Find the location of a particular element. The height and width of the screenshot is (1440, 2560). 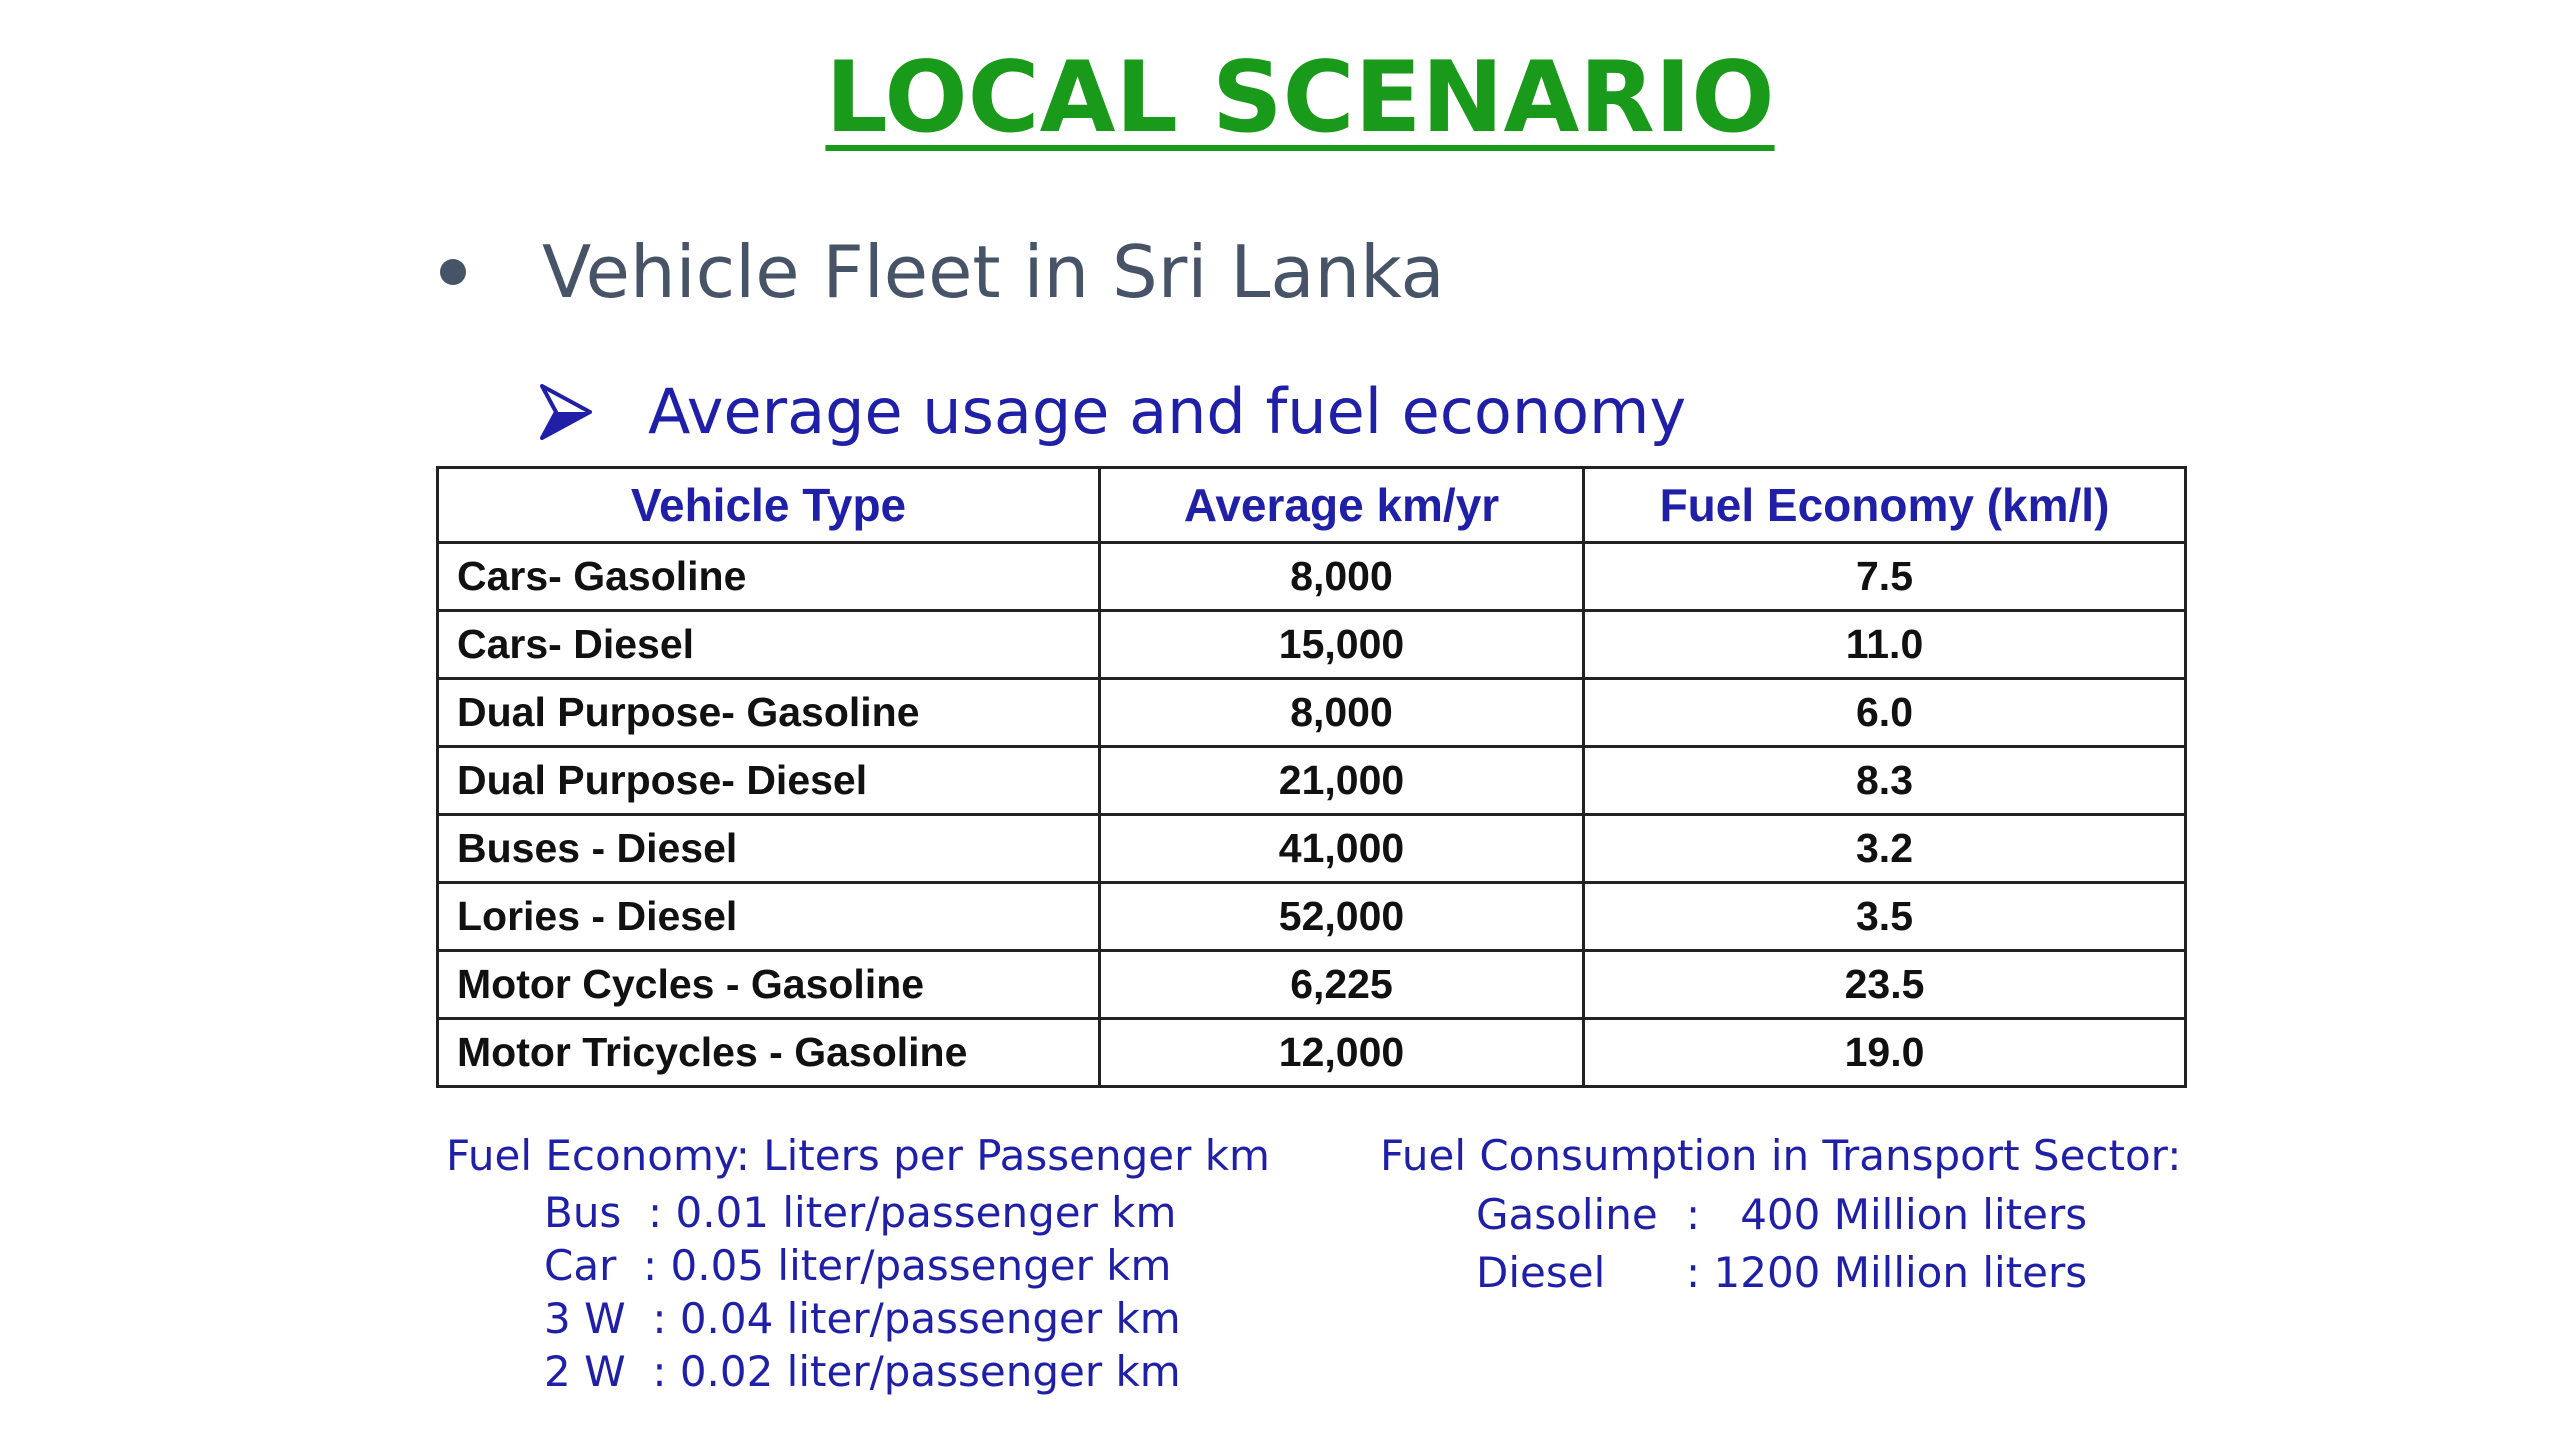

fuel-economy-item-label: 2 W is located at coordinates (598, 1371).